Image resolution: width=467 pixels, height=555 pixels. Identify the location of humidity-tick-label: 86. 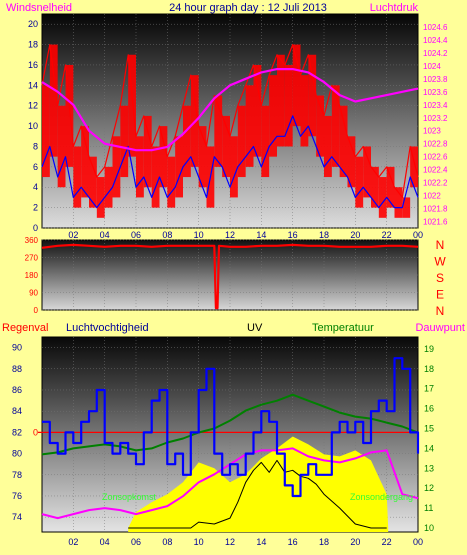
(17, 390).